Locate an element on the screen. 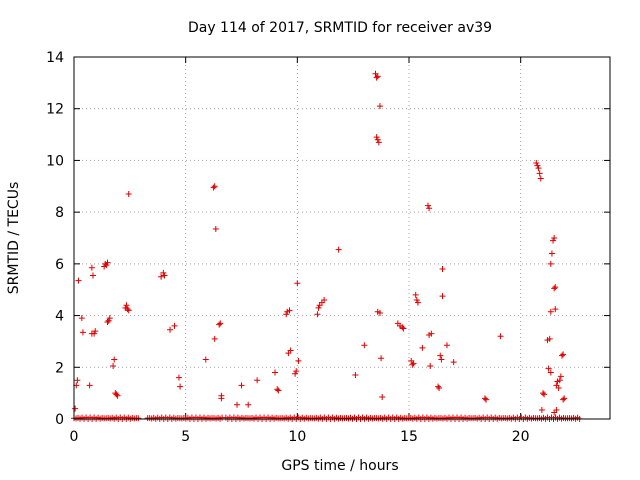  y-tick-label: 14 is located at coordinates (55, 58).